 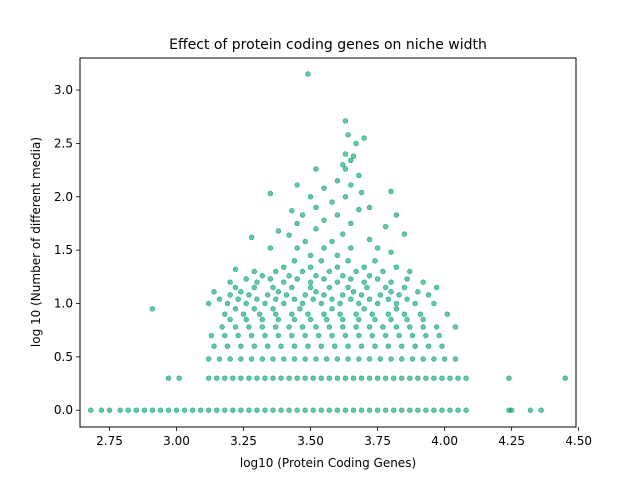 What do you see at coordinates (344, 437) in the screenshot?
I see `x-axis-ticks: 2.75 3.00 3.25 3.50 3.75 4.00 4.25 4.50` at bounding box center [344, 437].